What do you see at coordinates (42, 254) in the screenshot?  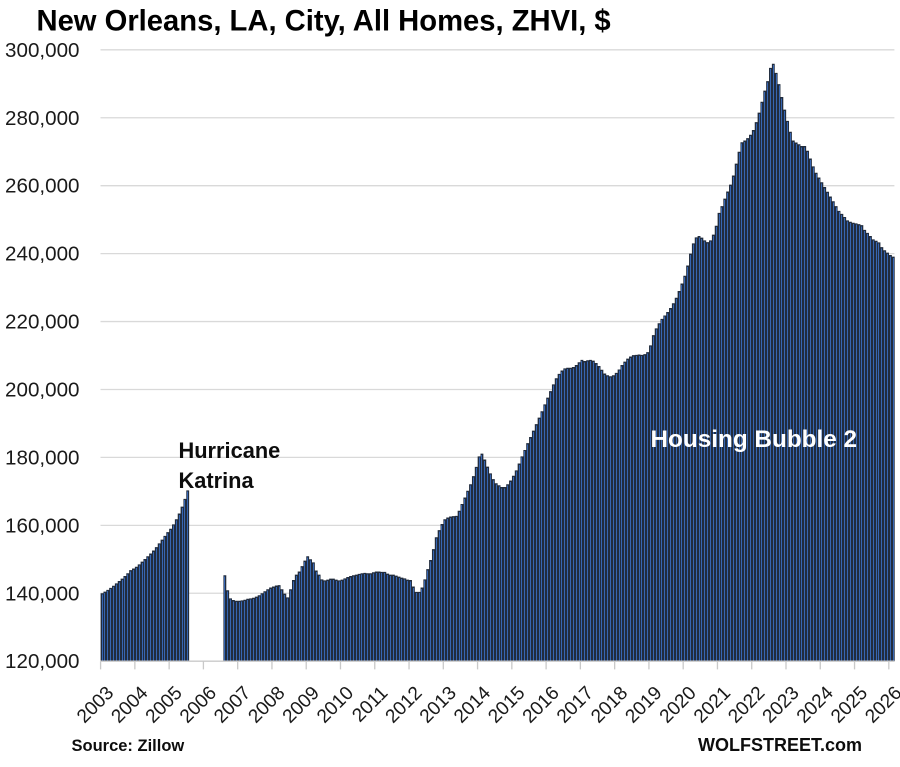 I see `svg-text: 240,000` at bounding box center [42, 254].